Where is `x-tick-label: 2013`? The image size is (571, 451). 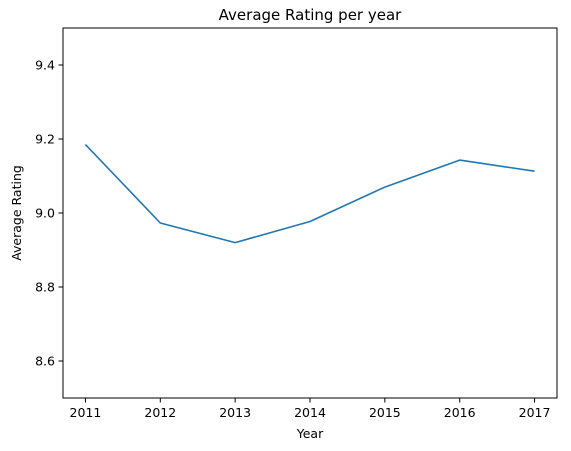 x-tick-label: 2013 is located at coordinates (235, 412).